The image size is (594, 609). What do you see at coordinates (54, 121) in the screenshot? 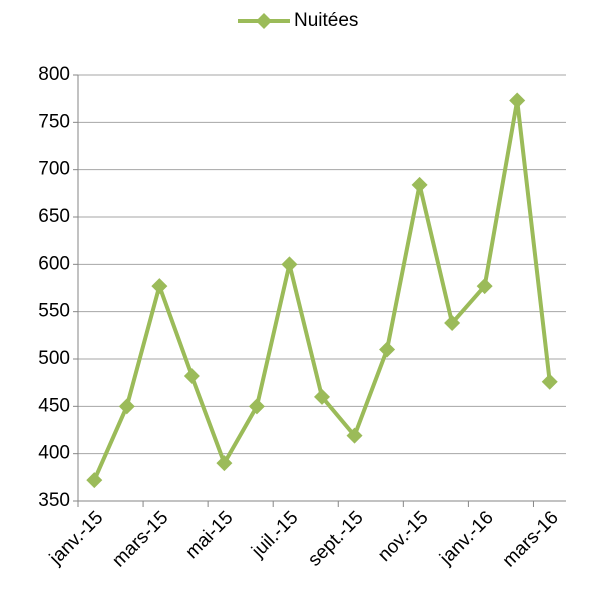
I see `y-tick-label: 750` at bounding box center [54, 121].